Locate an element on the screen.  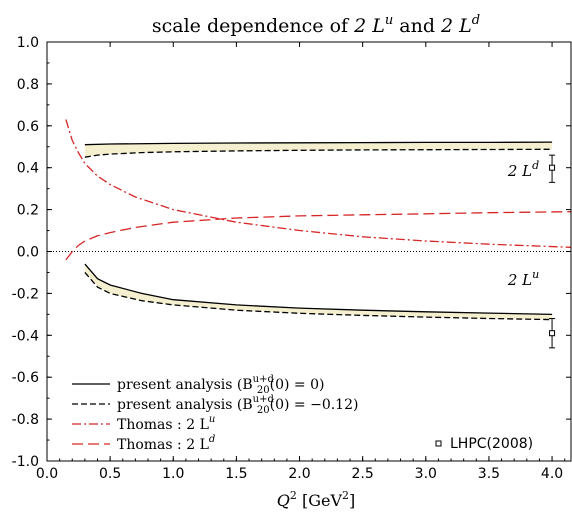
annotation-1: 2 Lu is located at coordinates (523, 278).